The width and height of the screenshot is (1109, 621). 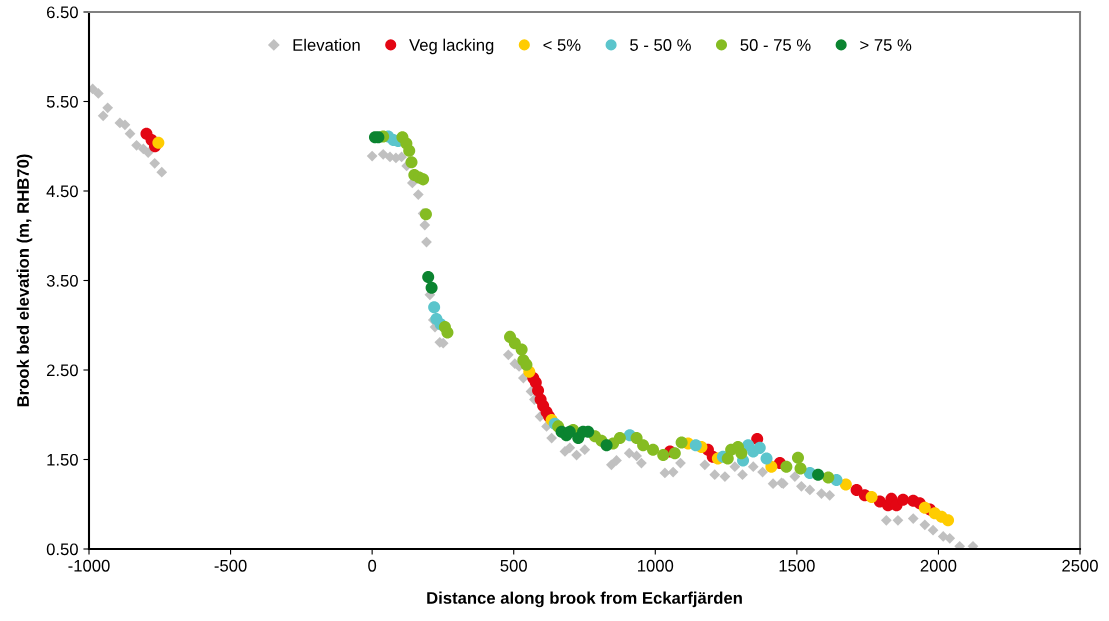 What do you see at coordinates (938, 565) in the screenshot?
I see `x-tick-label: 2000` at bounding box center [938, 565].